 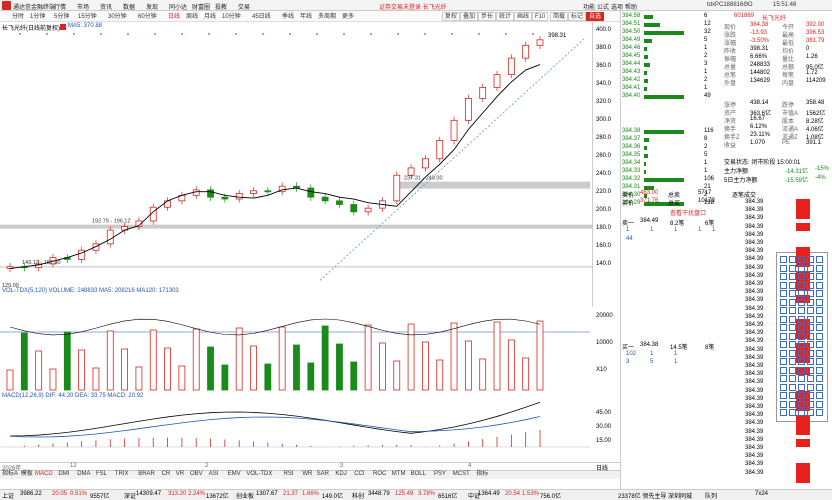 I want to click on right-menu-3: 帮助, so click(x=631, y=8).